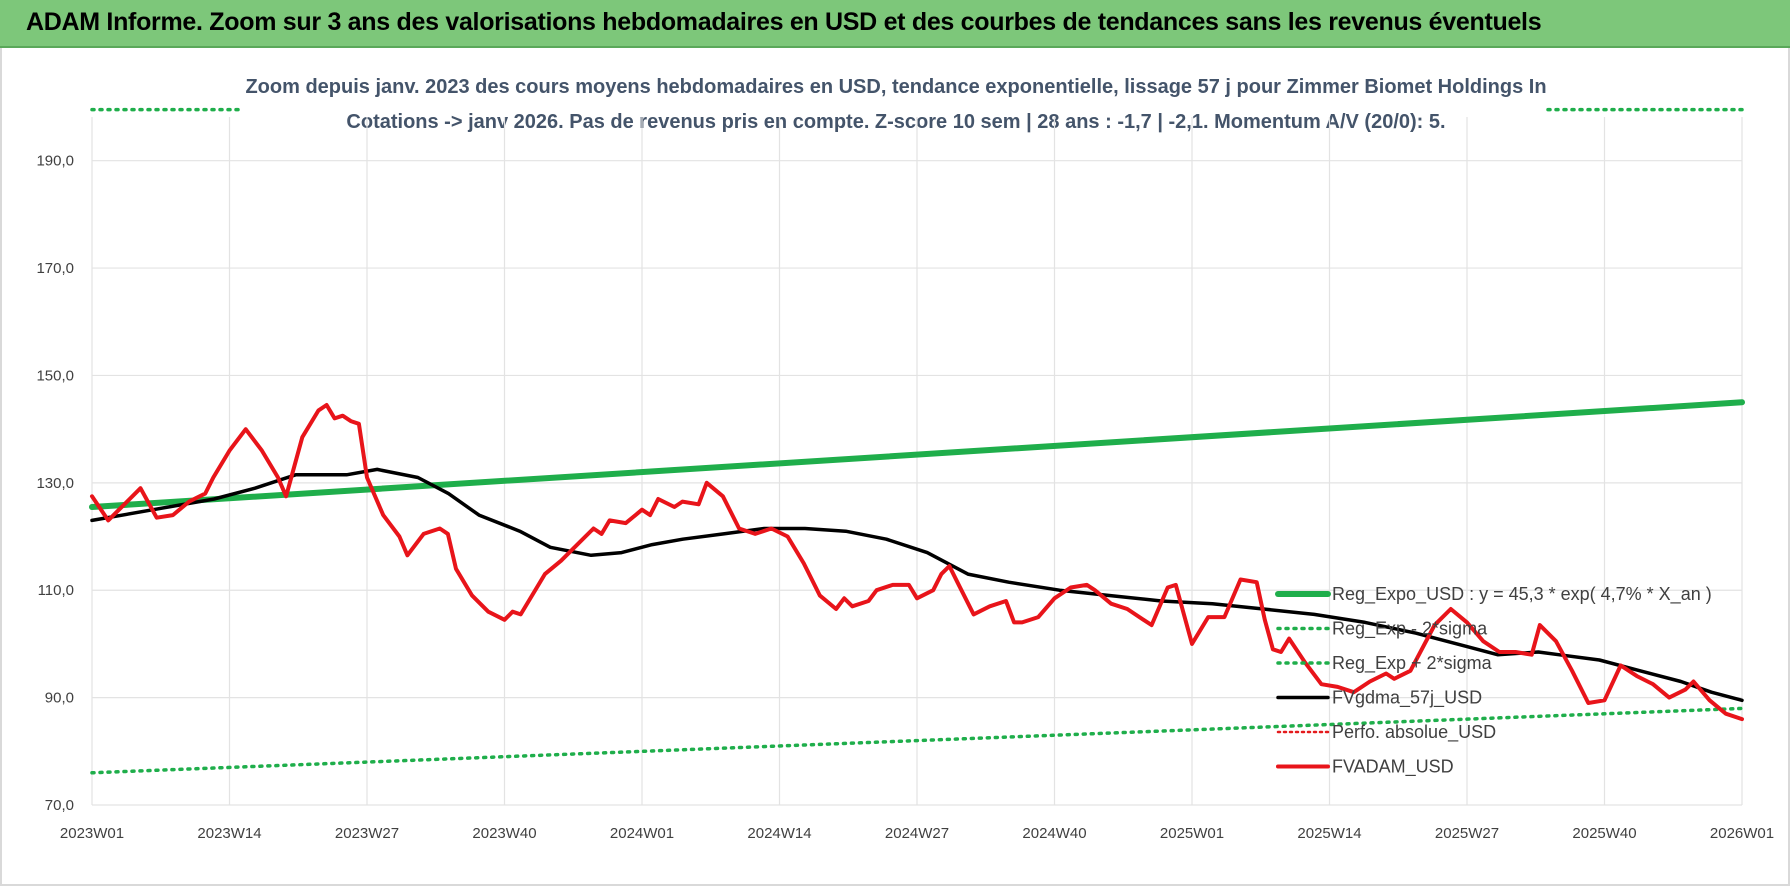 Image resolution: width=1790 pixels, height=886 pixels. What do you see at coordinates (917, 454) in the screenshot?
I see `series-reg-expo-line` at bounding box center [917, 454].